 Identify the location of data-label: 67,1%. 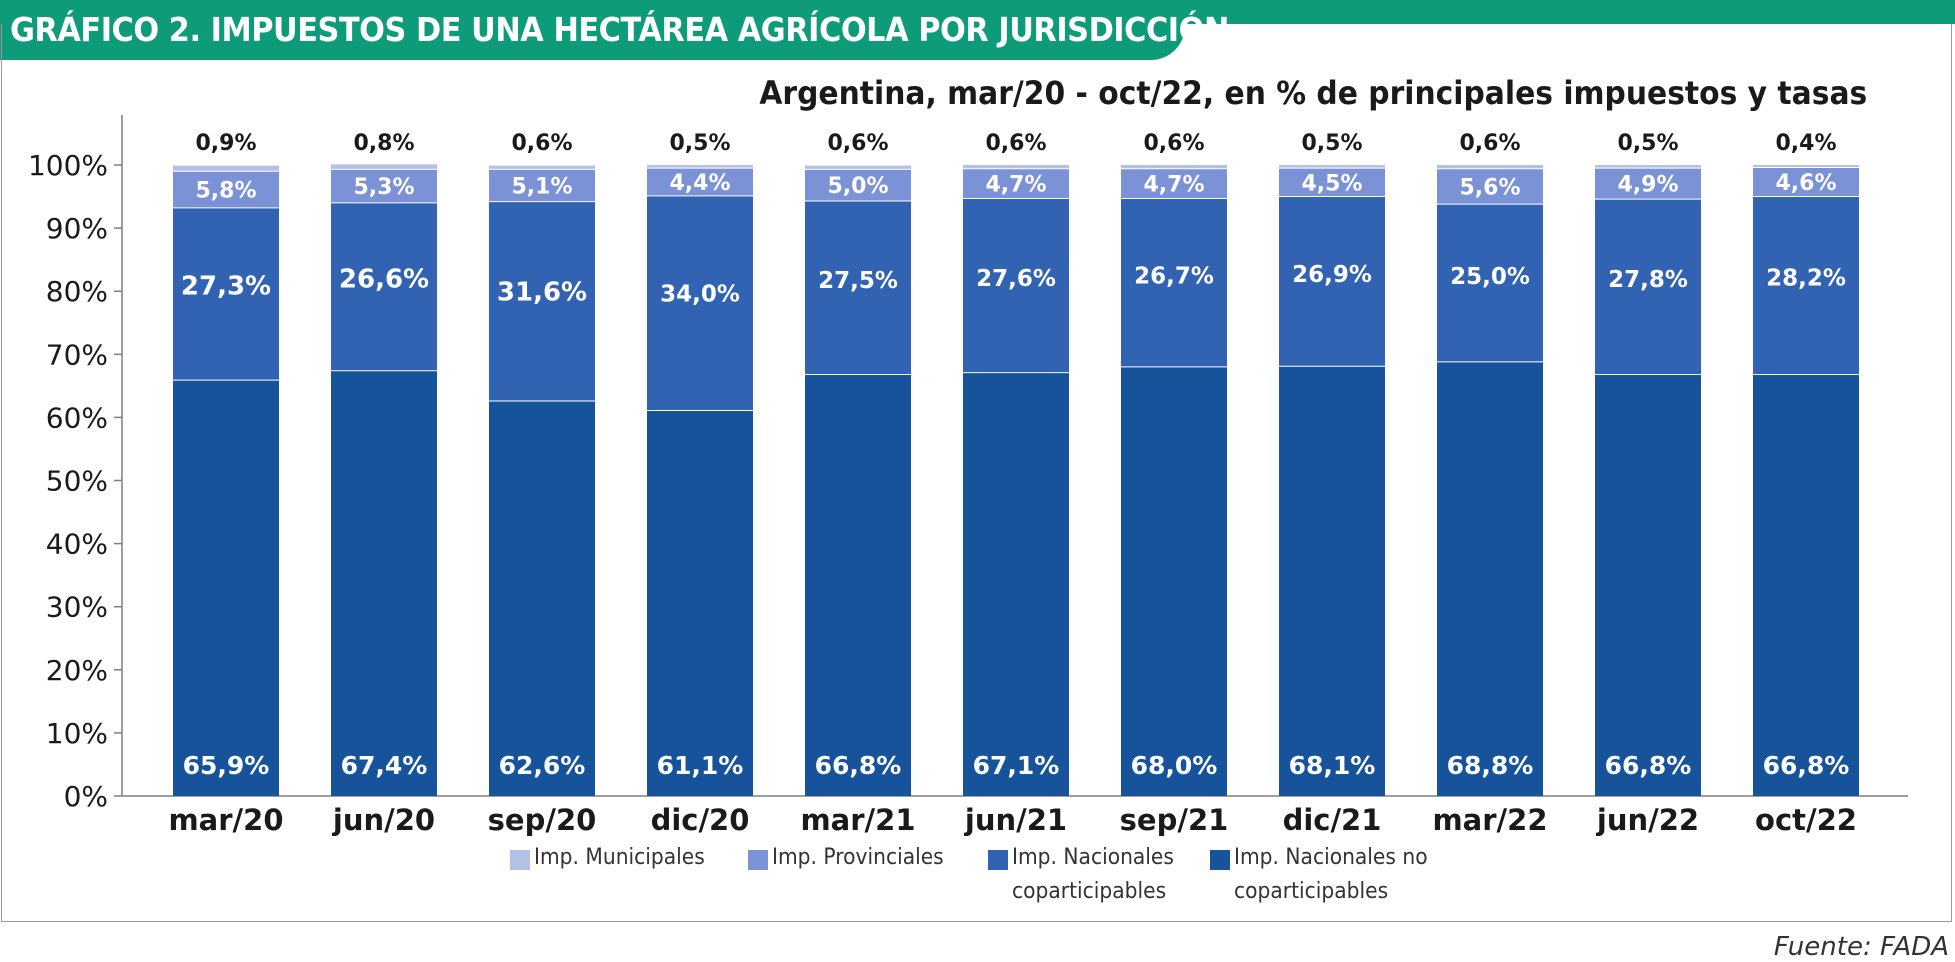
(1016, 765).